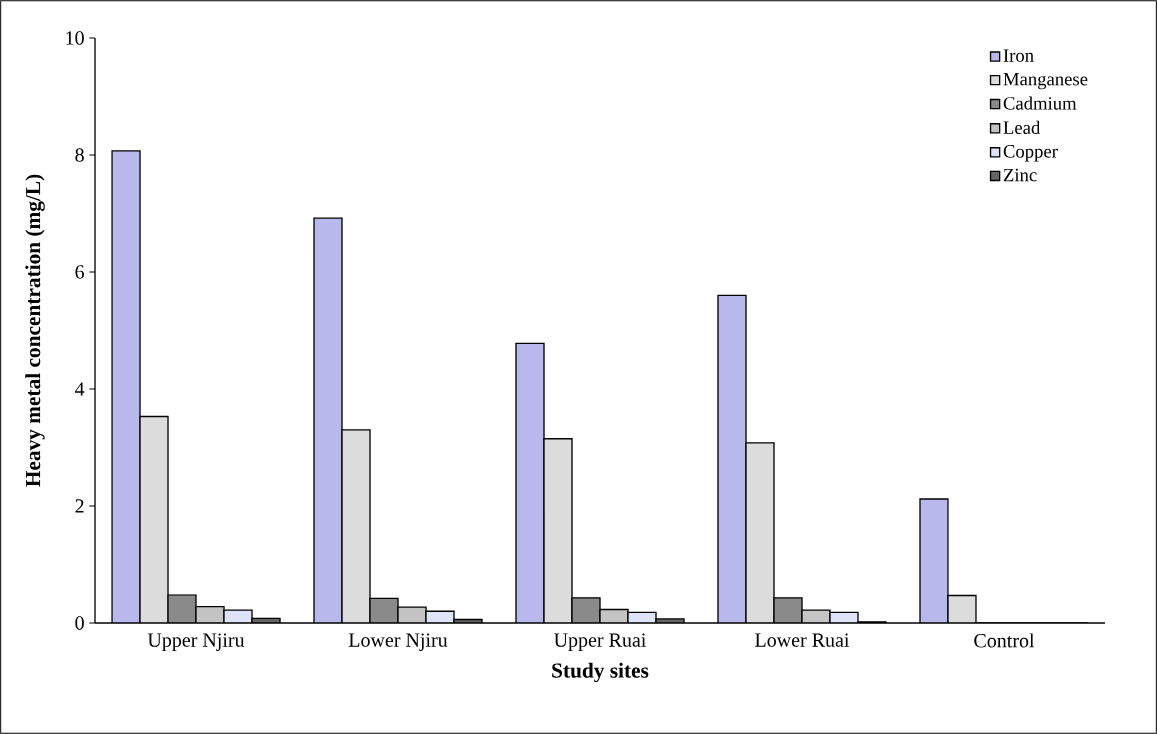  I want to click on x-axis-title: Study sites, so click(600, 672).